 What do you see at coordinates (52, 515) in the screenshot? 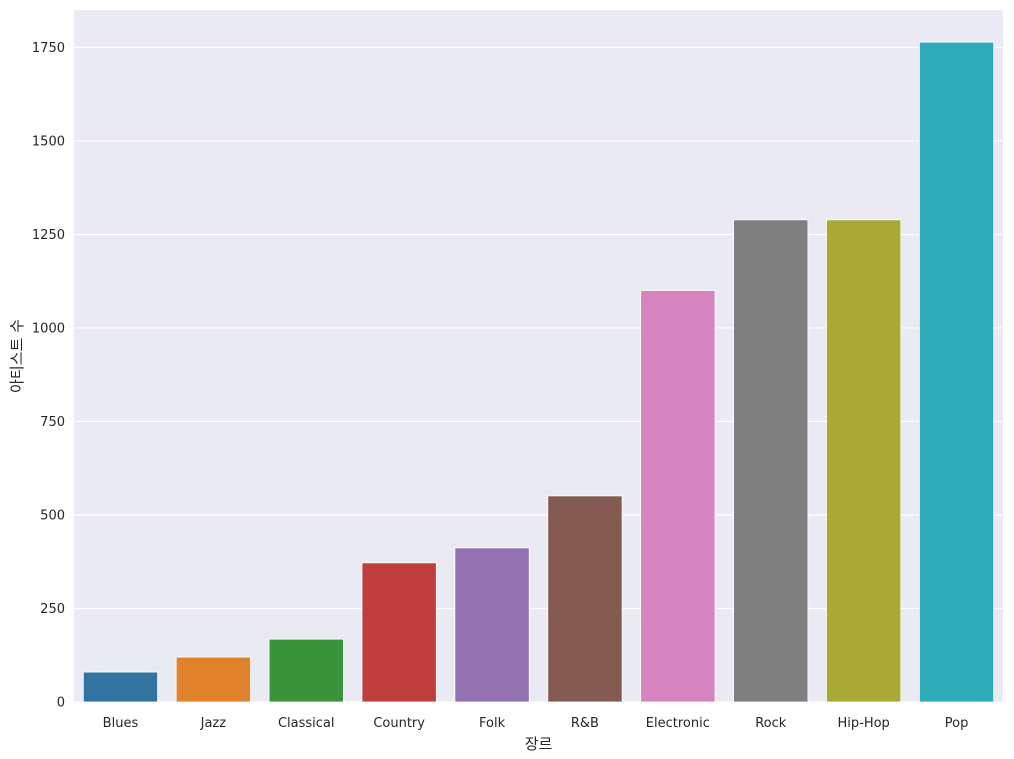
I see `y-tick-label: 500` at bounding box center [52, 515].